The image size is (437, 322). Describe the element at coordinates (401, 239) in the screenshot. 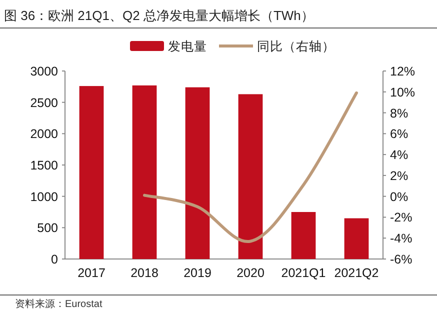

I see `y2-tick-label: -4%` at that location.